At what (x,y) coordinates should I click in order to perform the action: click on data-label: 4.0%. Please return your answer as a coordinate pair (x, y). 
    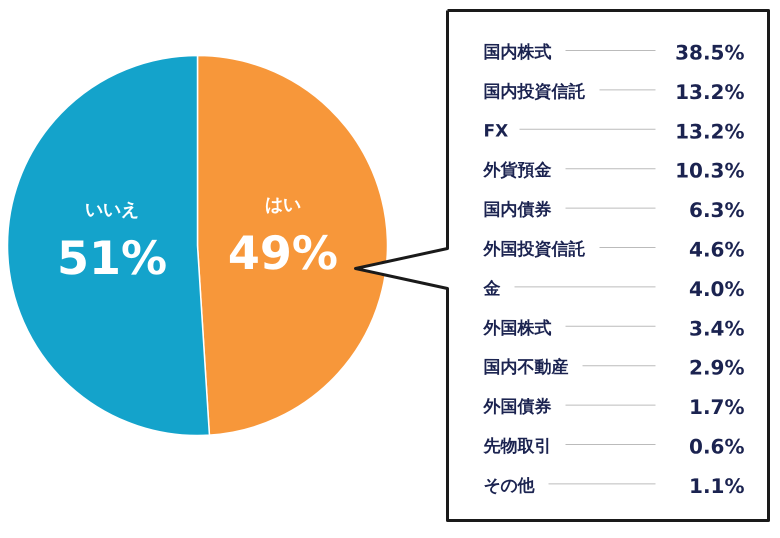
    Looking at the image, I should click on (716, 288).